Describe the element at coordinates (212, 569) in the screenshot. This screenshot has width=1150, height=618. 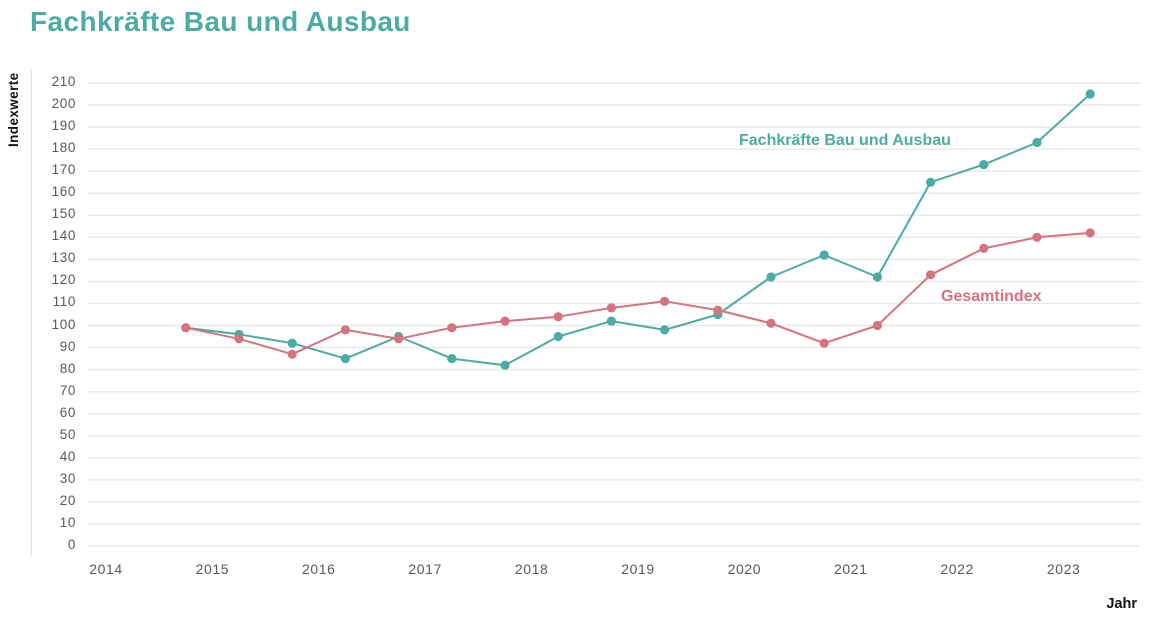
I see `x-tick-label: 2015` at that location.